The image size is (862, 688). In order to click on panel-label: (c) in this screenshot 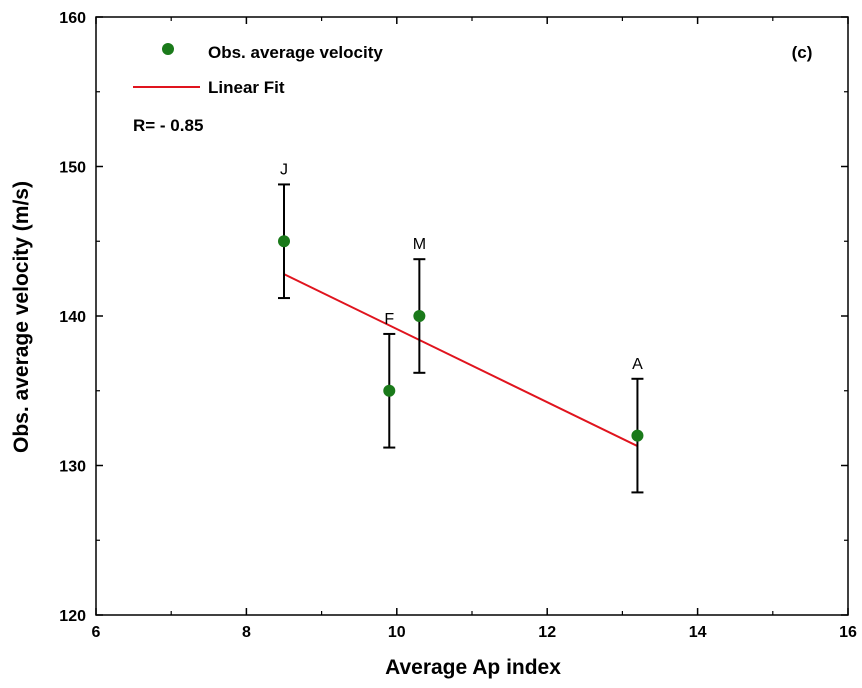, I will do `click(802, 52)`.